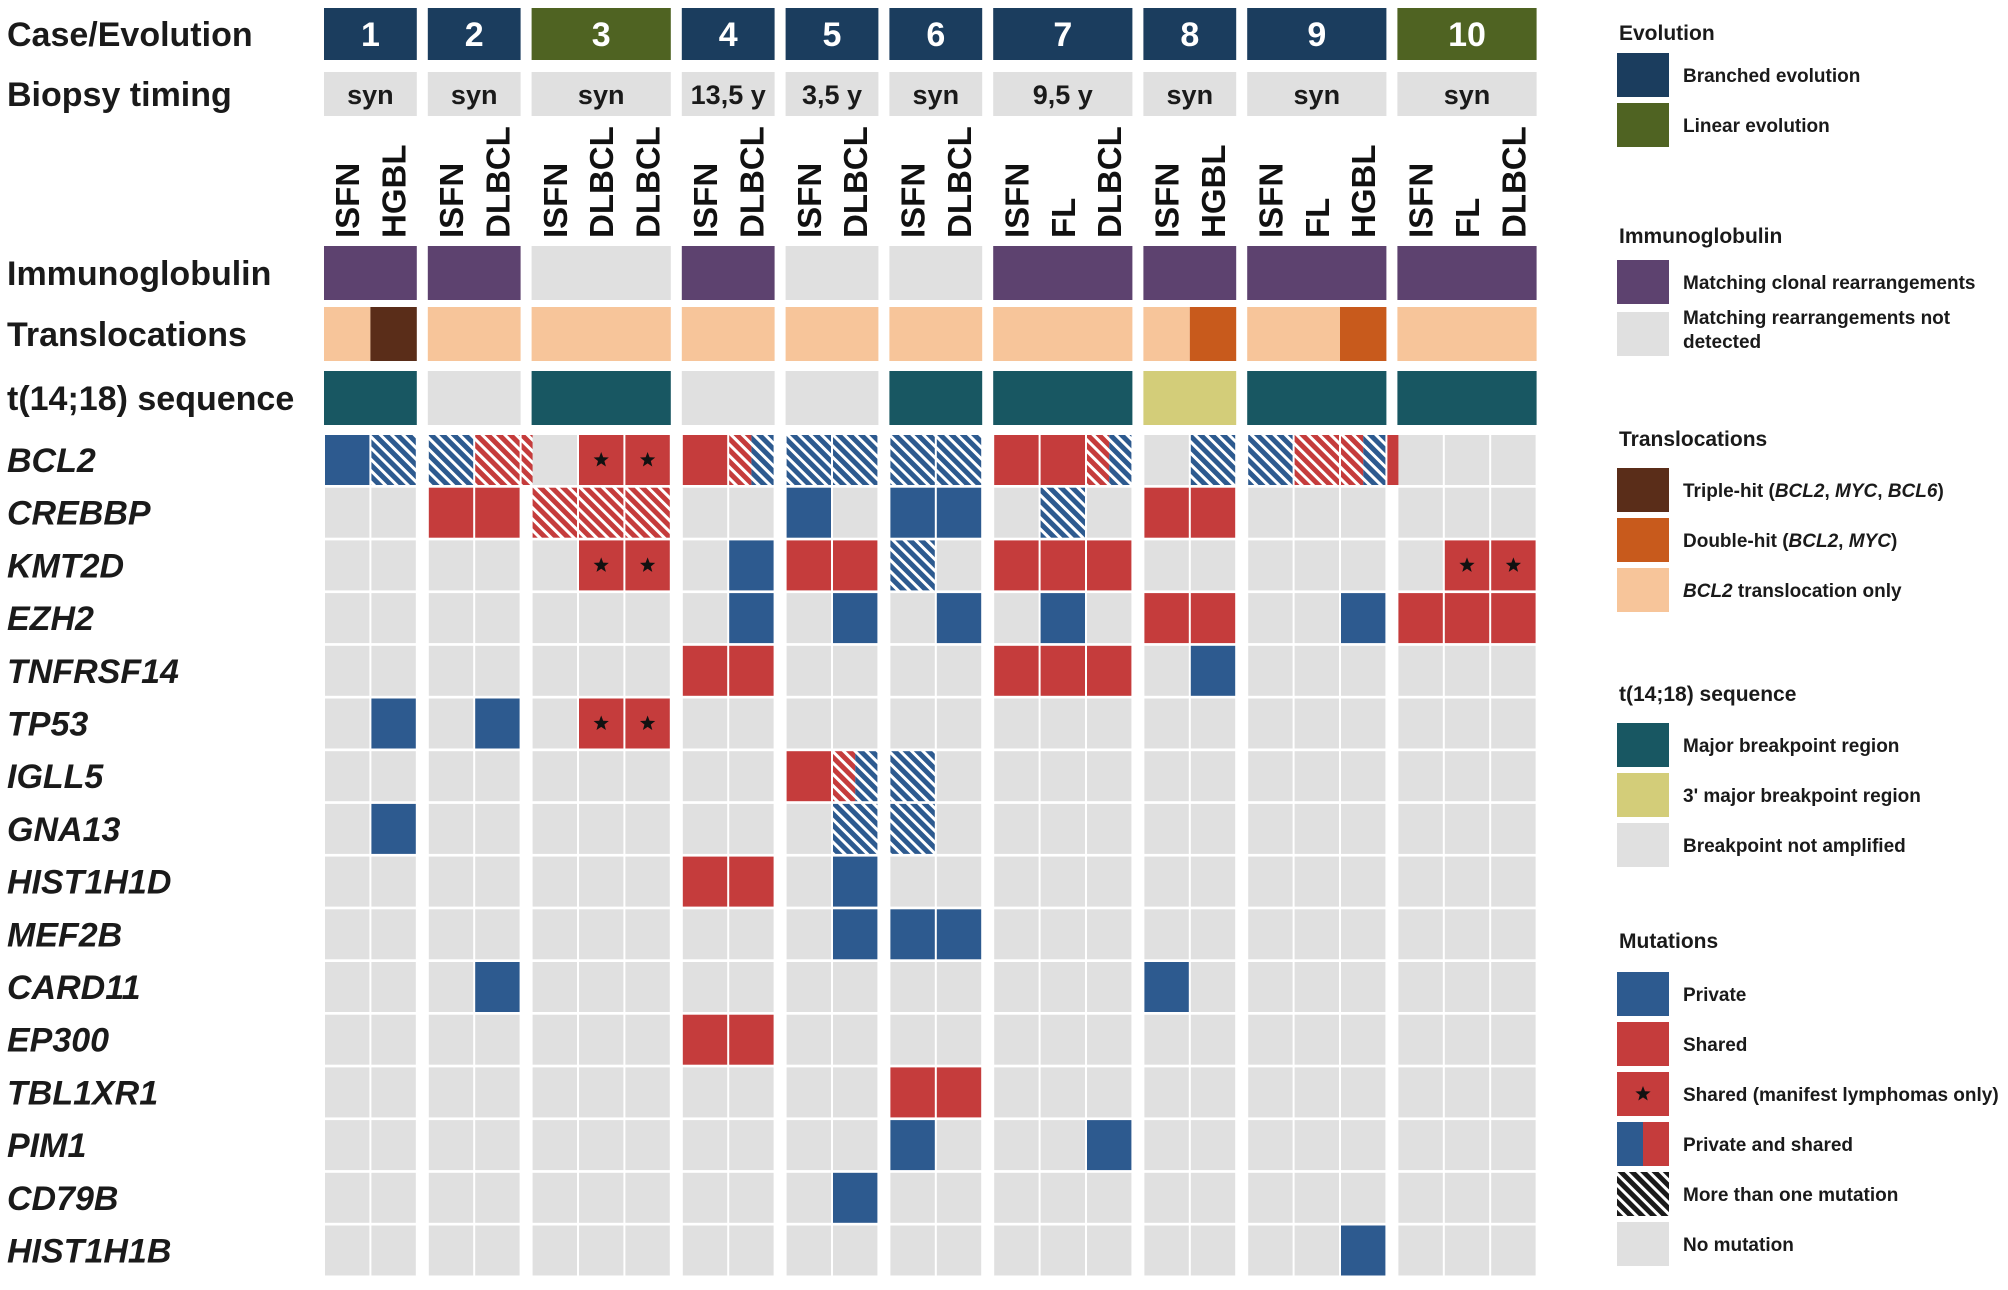 The height and width of the screenshot is (1290, 2008). What do you see at coordinates (1363, 776) in the screenshot?
I see `mut-igll5-case9-s3-none` at bounding box center [1363, 776].